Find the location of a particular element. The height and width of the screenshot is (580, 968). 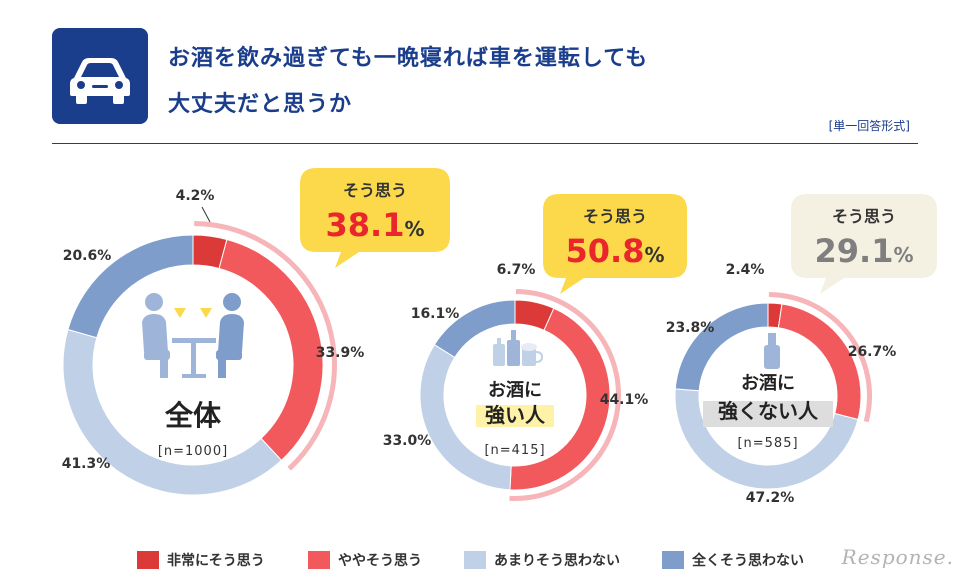

pct-label-weak-strongly: 2.4% is located at coordinates (745, 270).